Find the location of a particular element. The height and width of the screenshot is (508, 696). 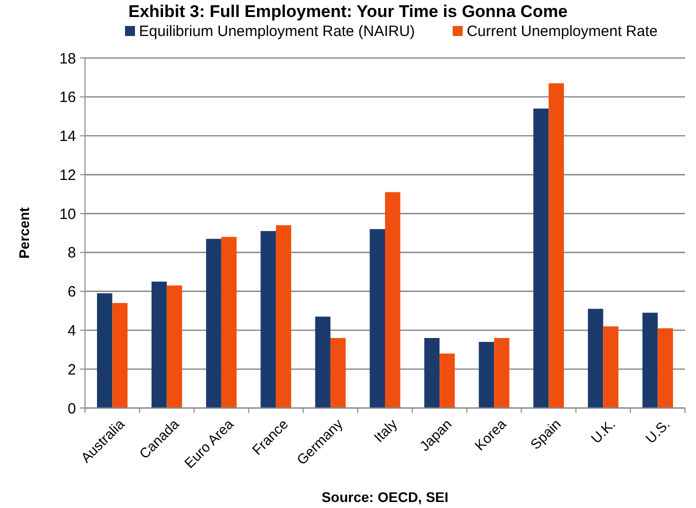

y-tick-label: 10 is located at coordinates (67, 214).